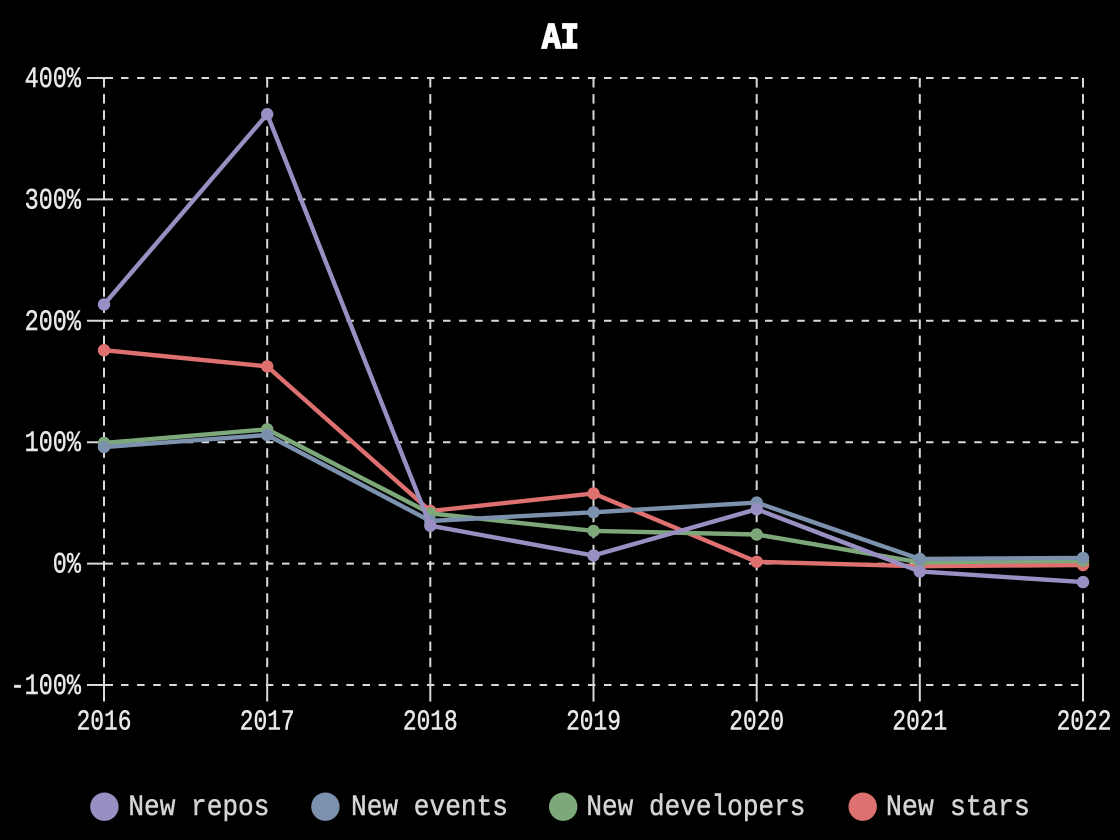 The width and height of the screenshot is (1120, 840). I want to click on svg-text: 100%, so click(53, 444).